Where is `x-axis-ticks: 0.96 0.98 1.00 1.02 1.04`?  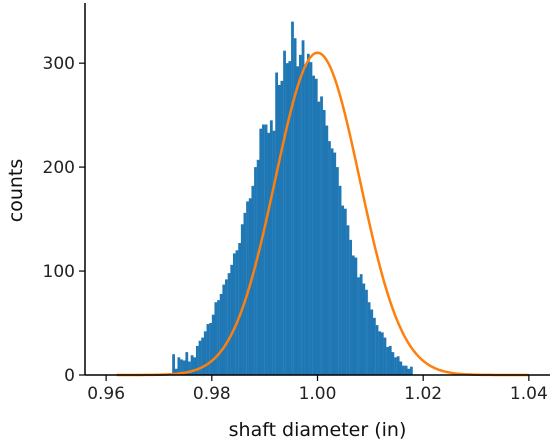 x-axis-ticks: 0.96 0.98 1.00 1.02 1.04 is located at coordinates (317, 389).